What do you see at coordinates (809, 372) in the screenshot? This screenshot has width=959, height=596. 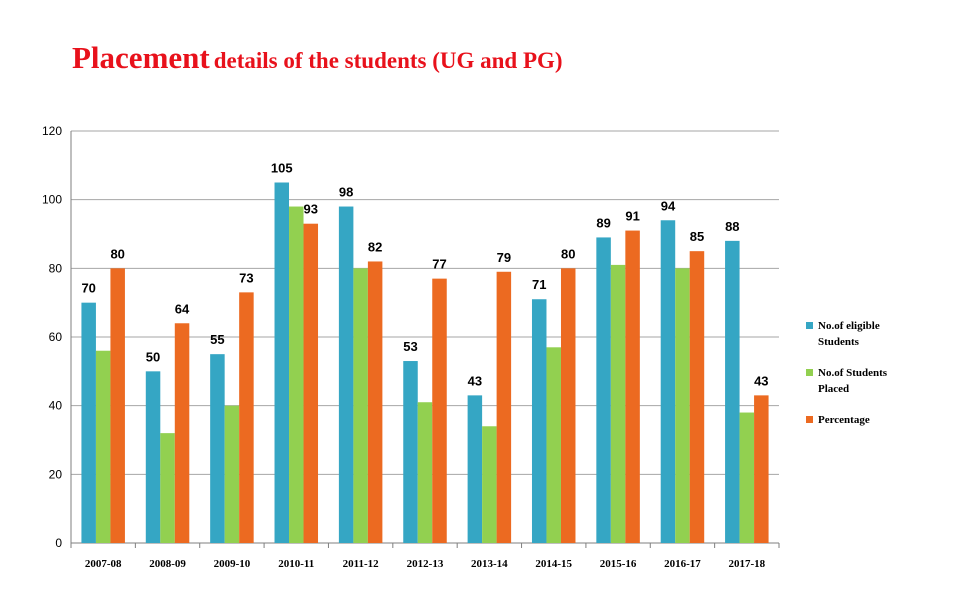 I see `legend-swatch-placed` at bounding box center [809, 372].